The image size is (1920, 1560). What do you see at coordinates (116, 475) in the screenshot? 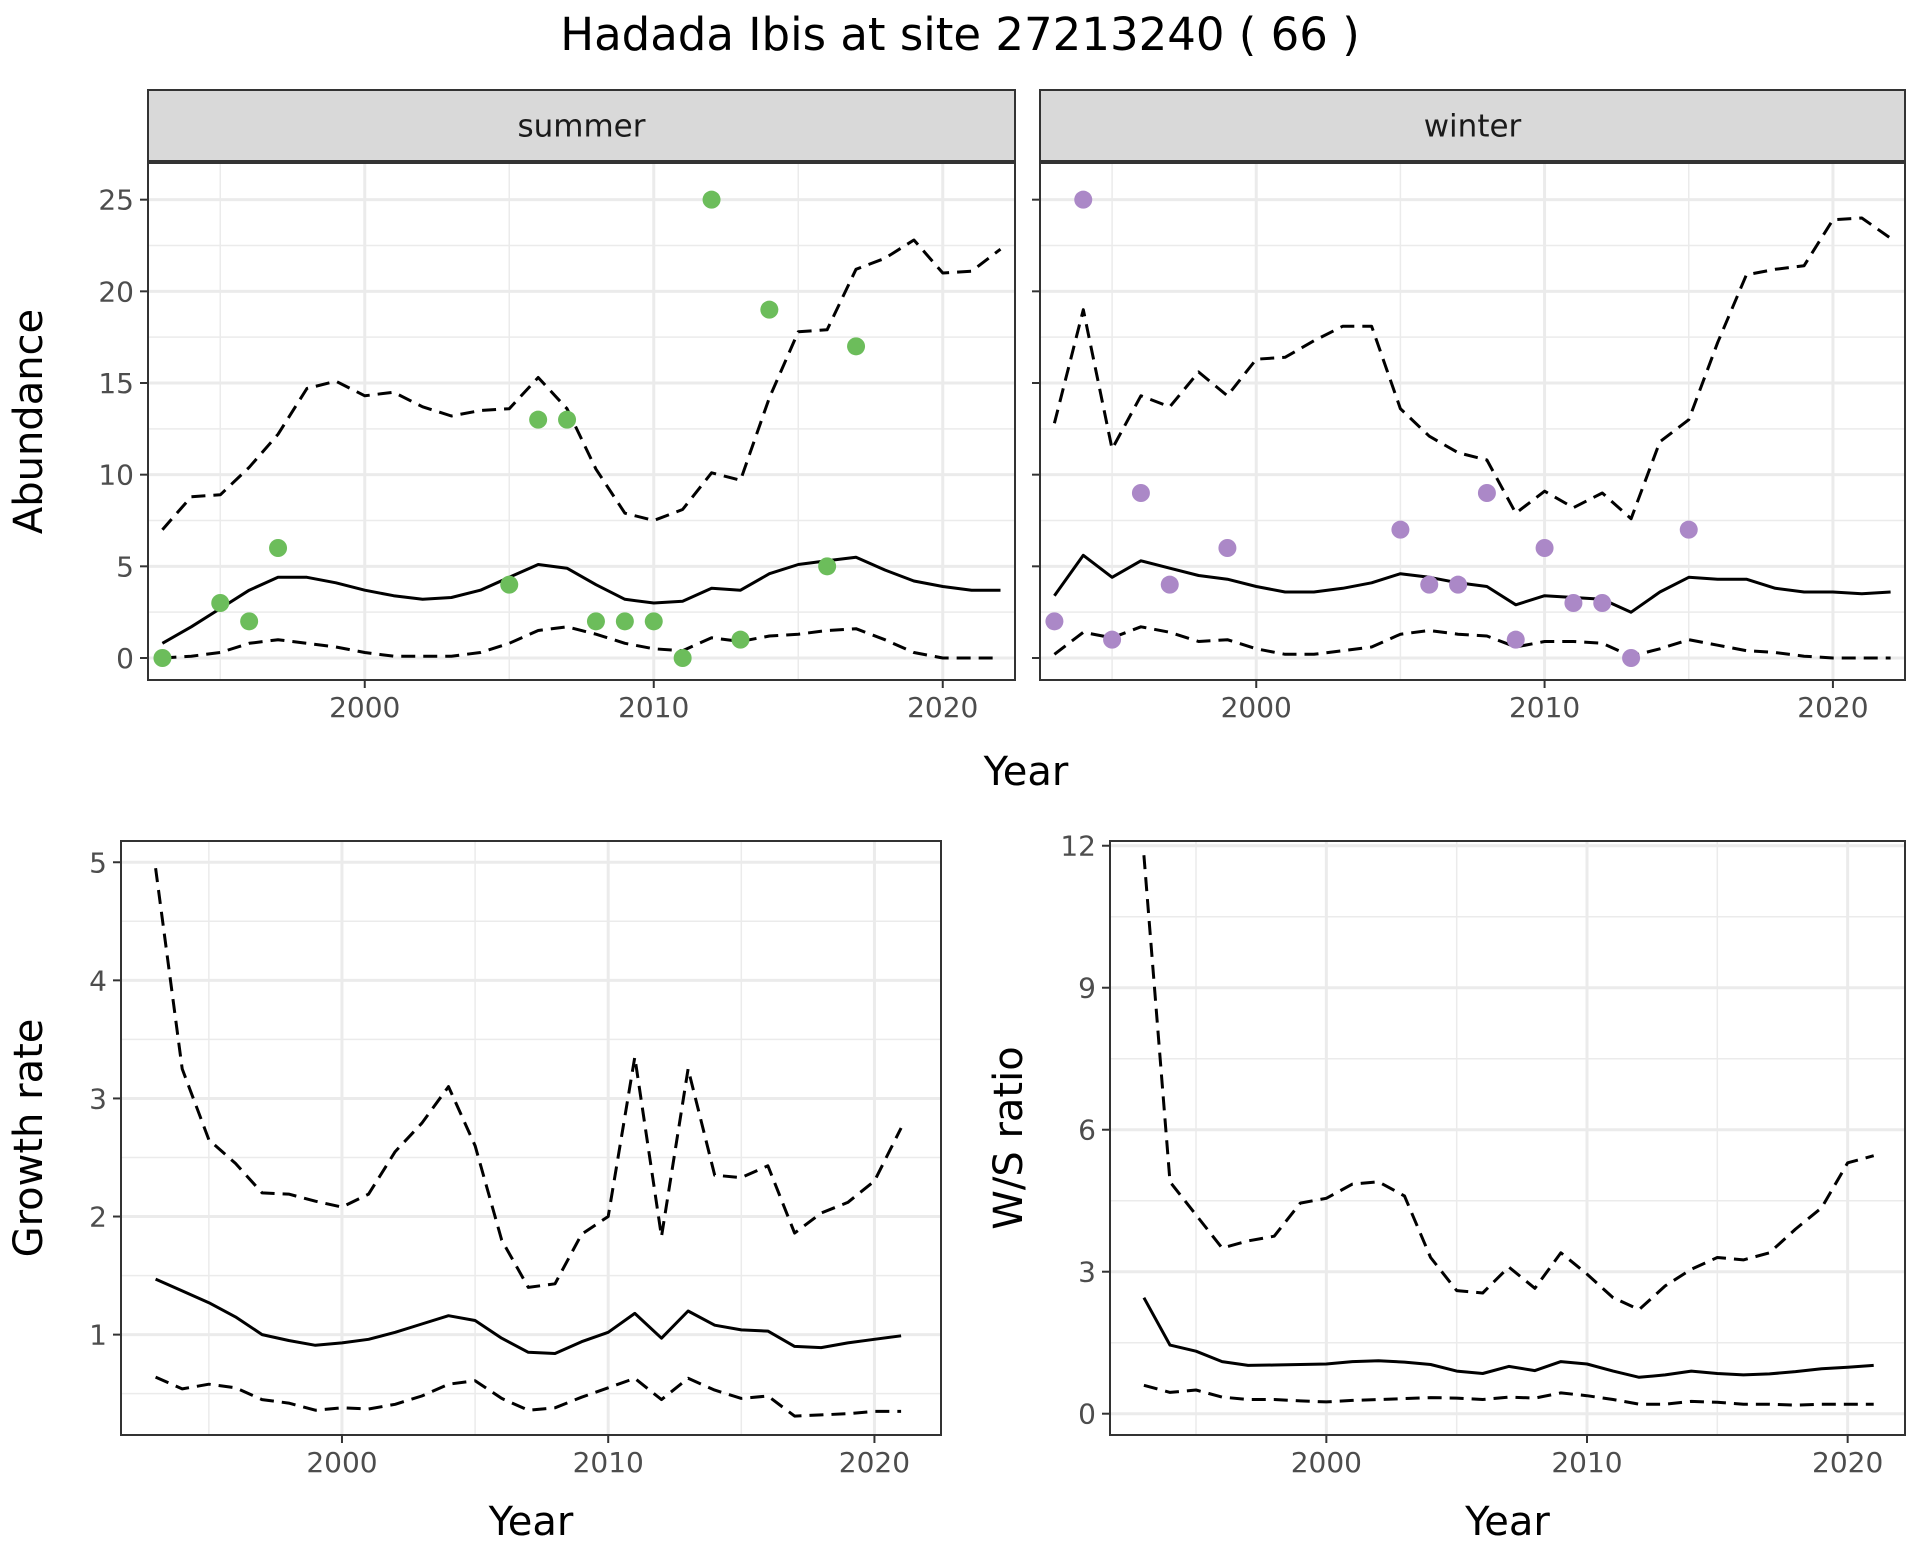
I see `y-tick-label: 10` at bounding box center [116, 475].